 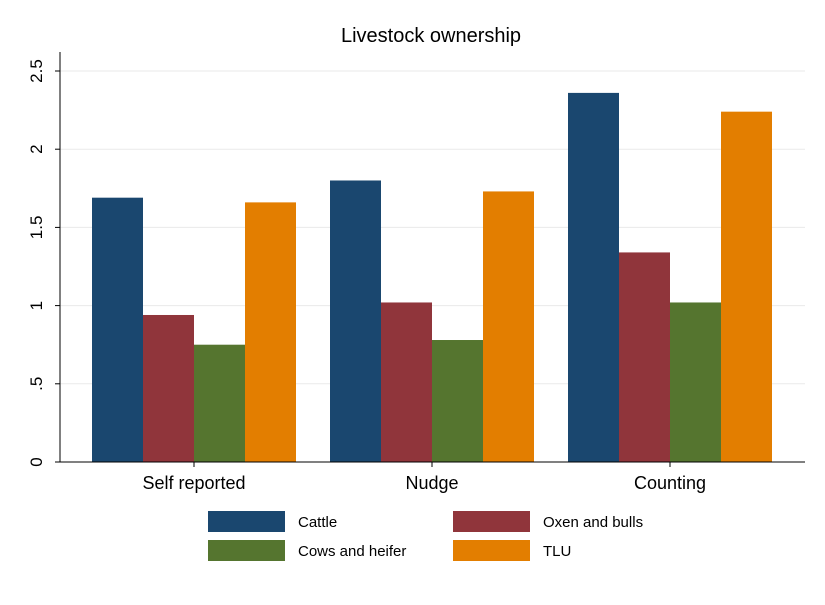 What do you see at coordinates (593, 277) in the screenshot?
I see `bar-cattle-counting` at bounding box center [593, 277].